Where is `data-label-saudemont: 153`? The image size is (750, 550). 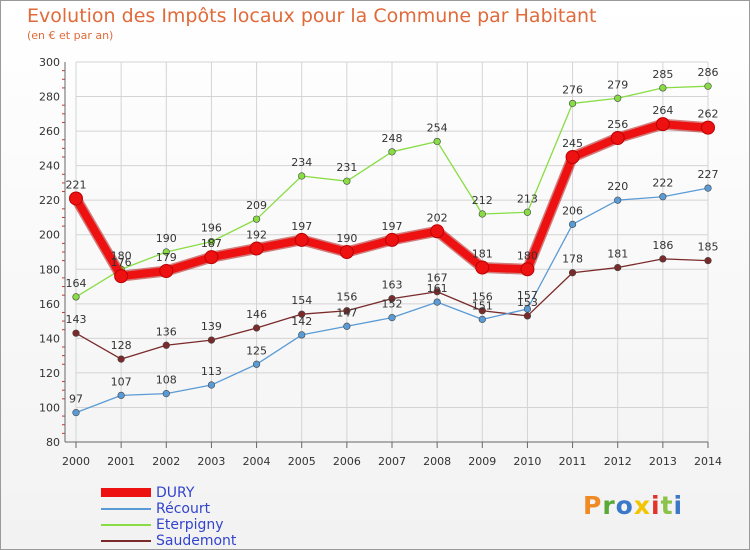 data-label-saudemont: 153 is located at coordinates (527, 302).